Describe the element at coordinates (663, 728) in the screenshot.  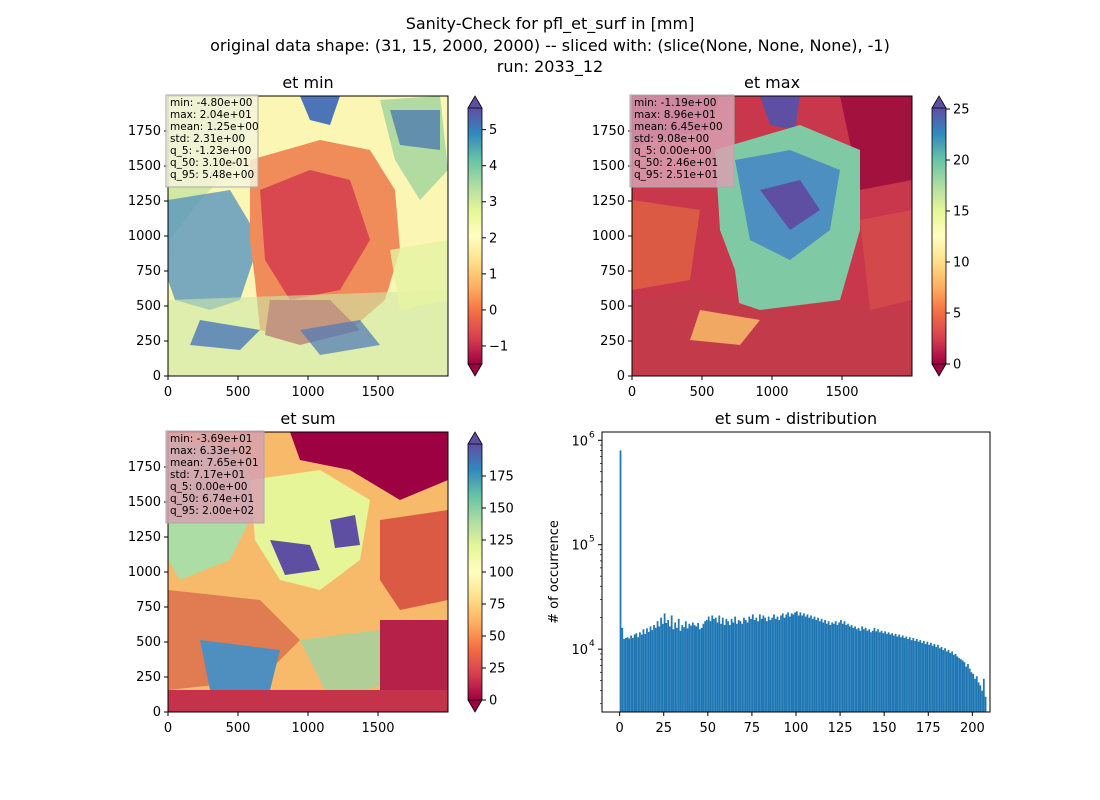
I see `xtick-label: 25` at that location.